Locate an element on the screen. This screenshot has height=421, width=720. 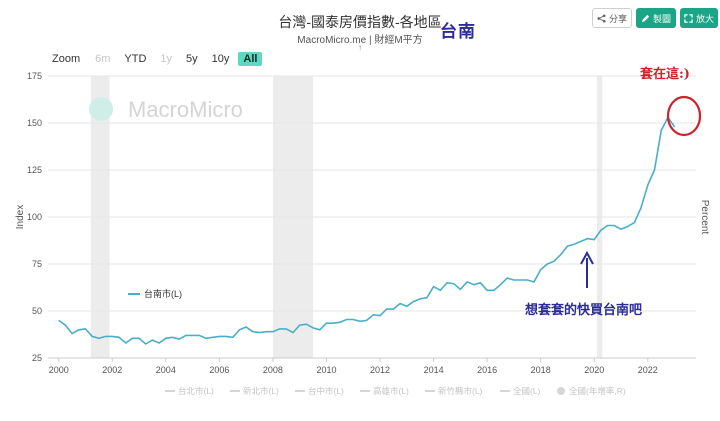
bottom-legend-item: 台北市(L) is located at coordinates (189, 391).